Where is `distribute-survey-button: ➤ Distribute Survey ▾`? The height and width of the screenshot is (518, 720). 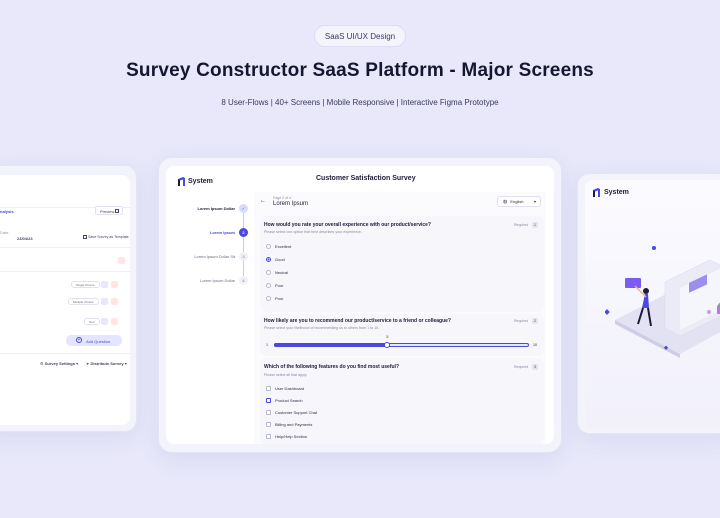 distribute-survey-button: ➤ Distribute Survey ▾ is located at coordinates (106, 363).